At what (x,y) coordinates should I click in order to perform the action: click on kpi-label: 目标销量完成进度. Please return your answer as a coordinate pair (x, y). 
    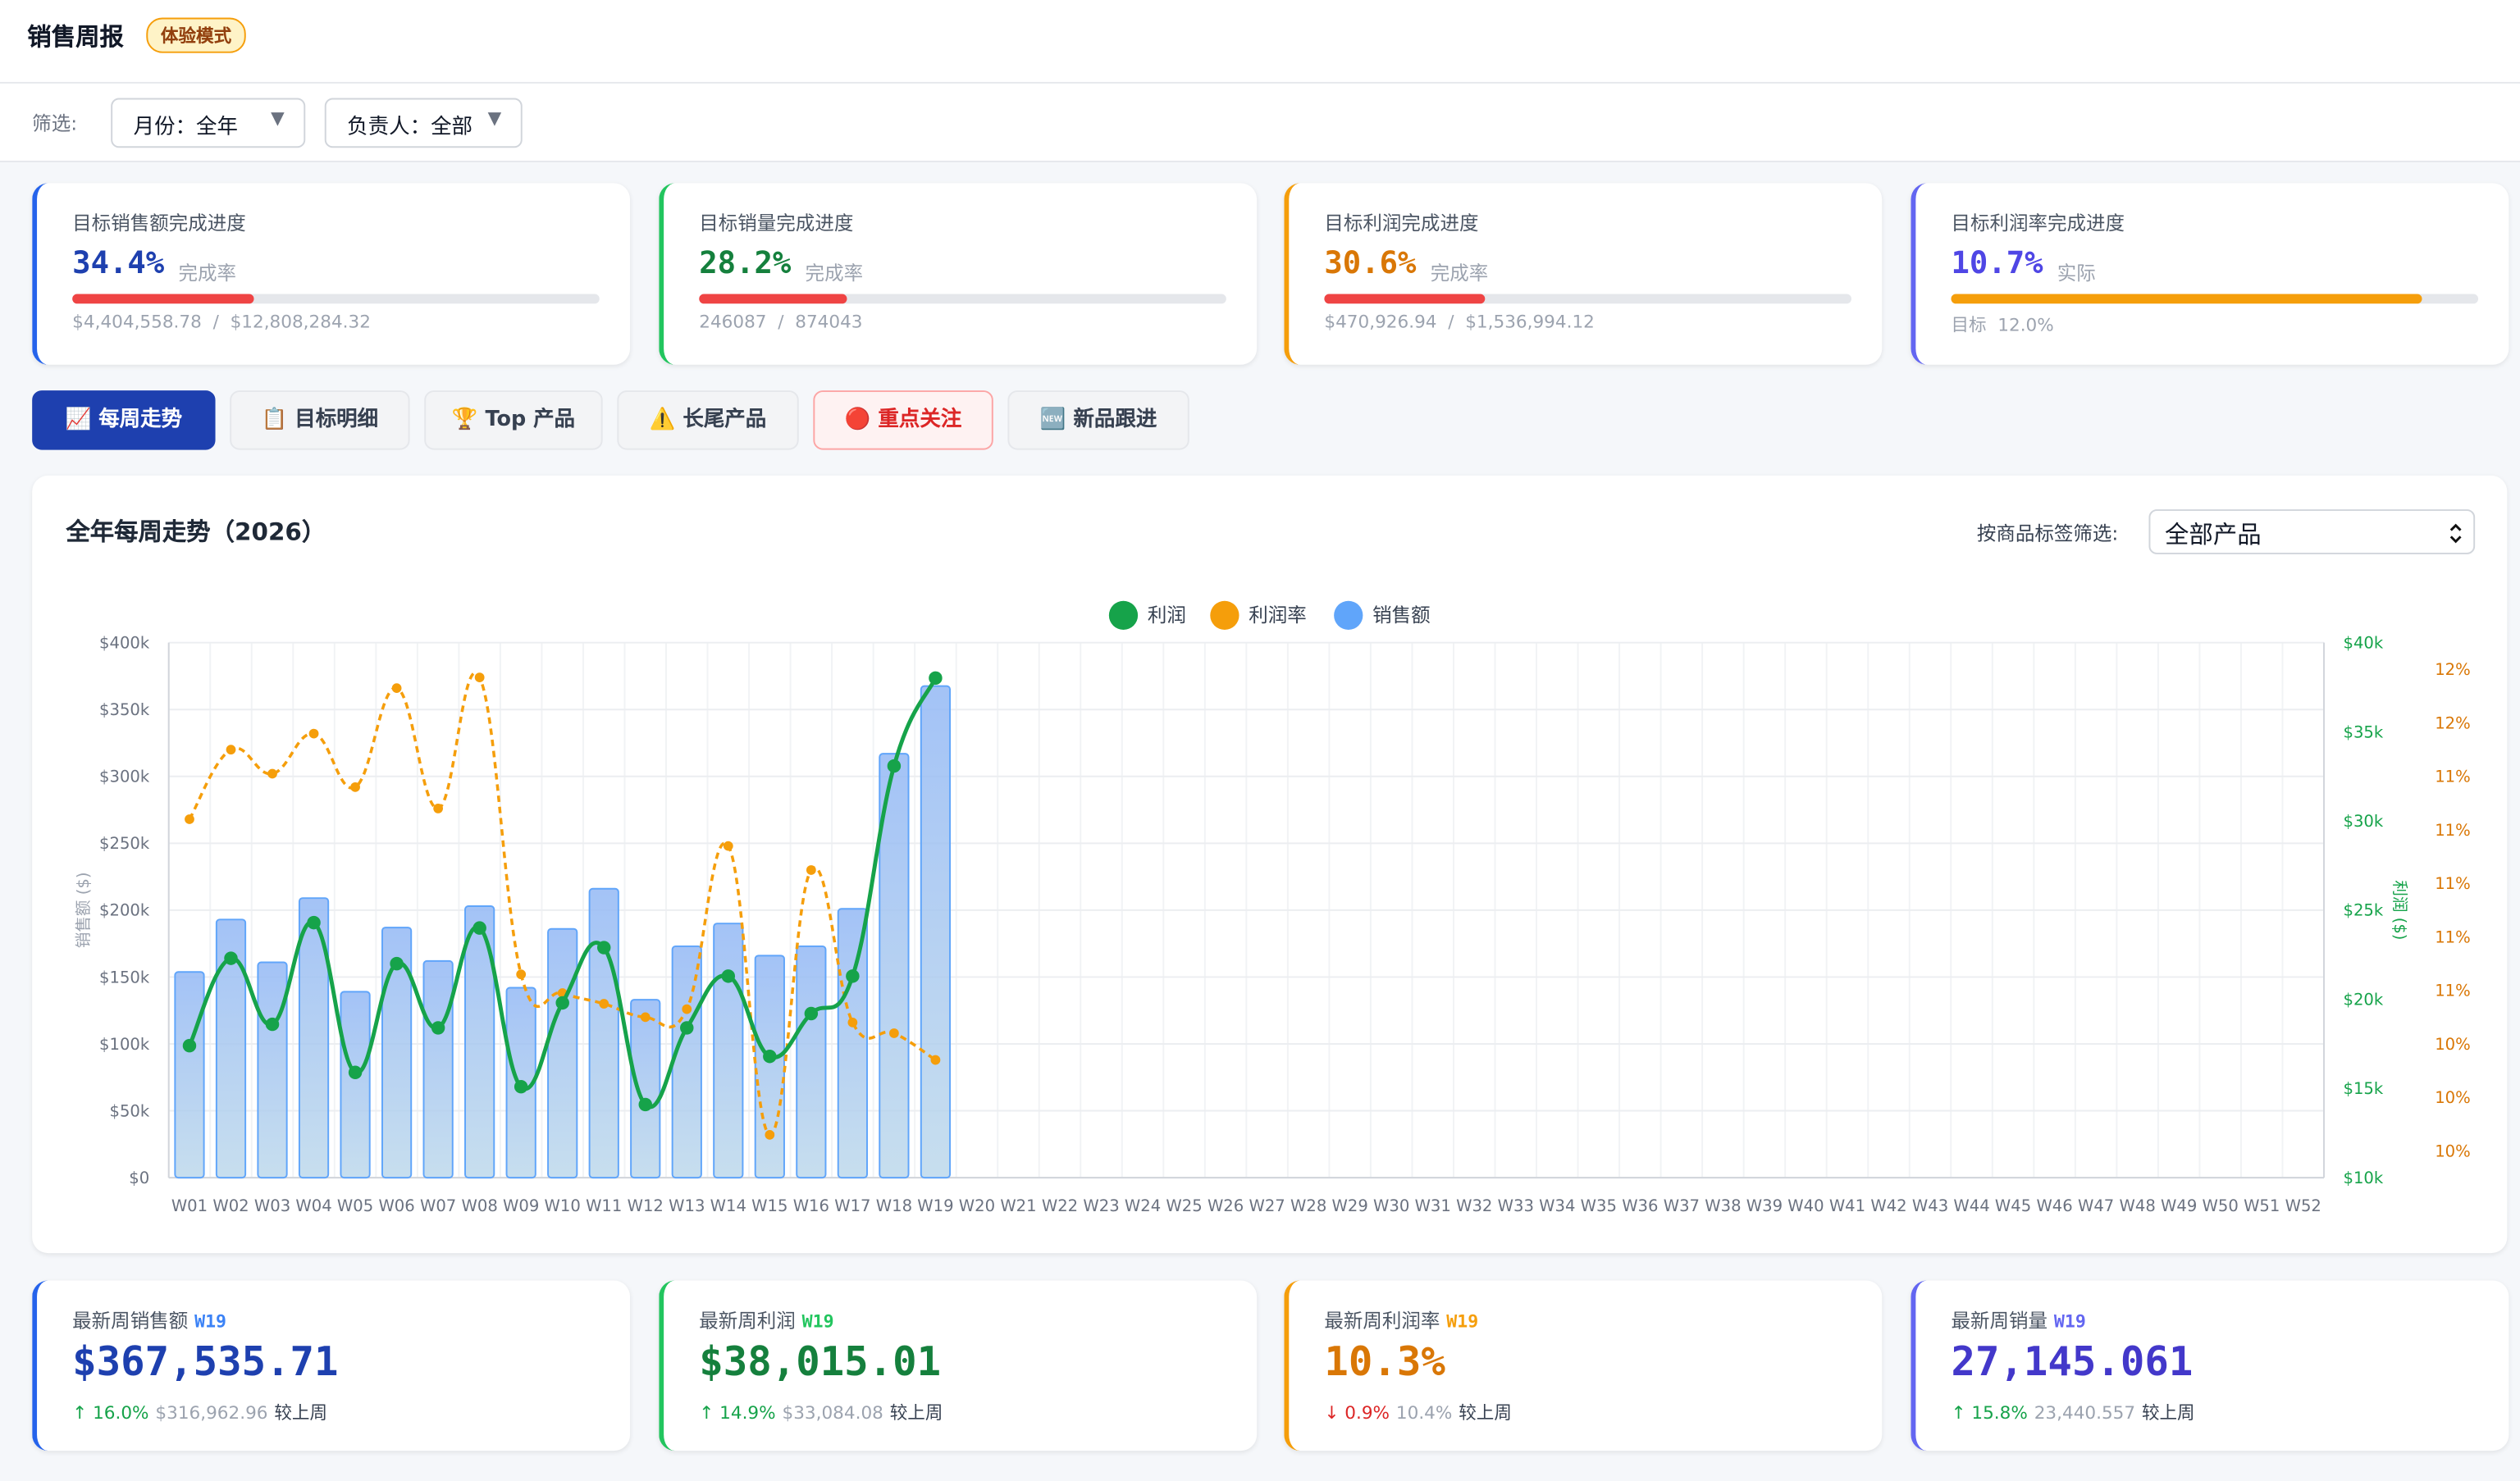
    Looking at the image, I should click on (776, 223).